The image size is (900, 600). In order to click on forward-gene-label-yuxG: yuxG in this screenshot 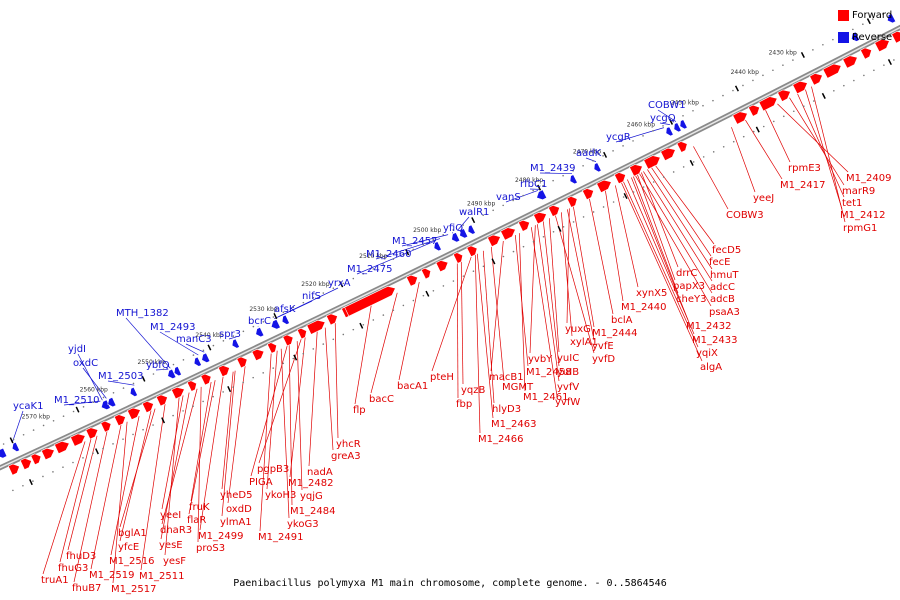, I will do `click(578, 329)`.